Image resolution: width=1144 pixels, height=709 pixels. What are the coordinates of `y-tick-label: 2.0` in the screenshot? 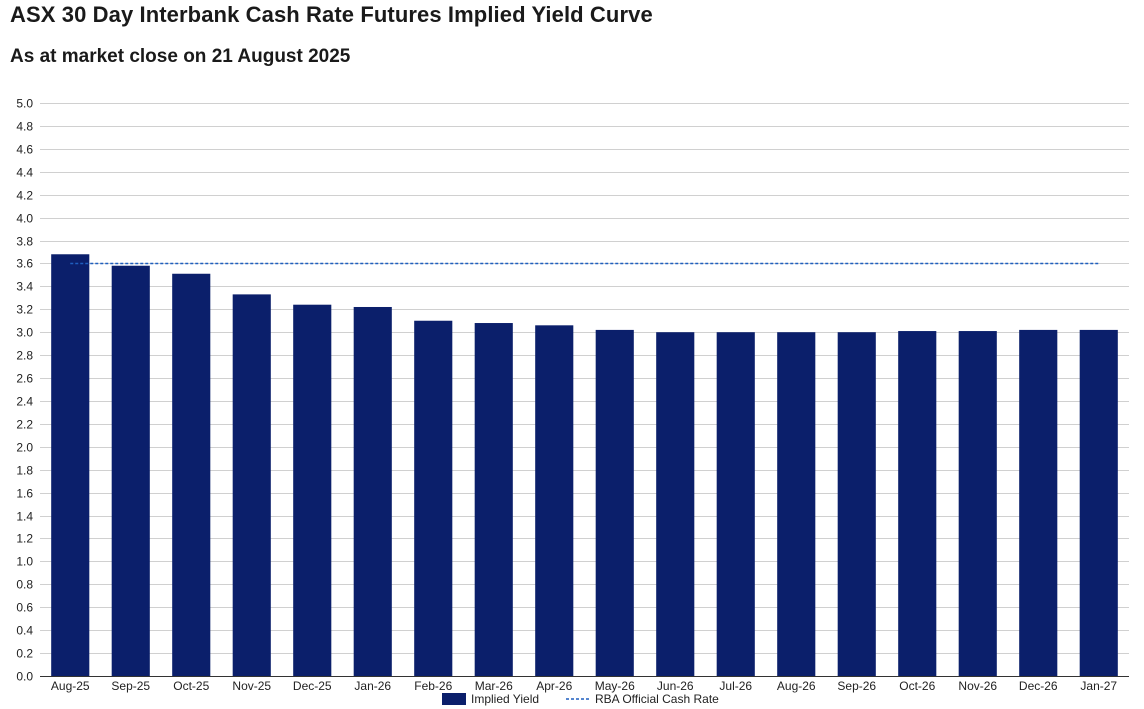 It's located at (24, 448).